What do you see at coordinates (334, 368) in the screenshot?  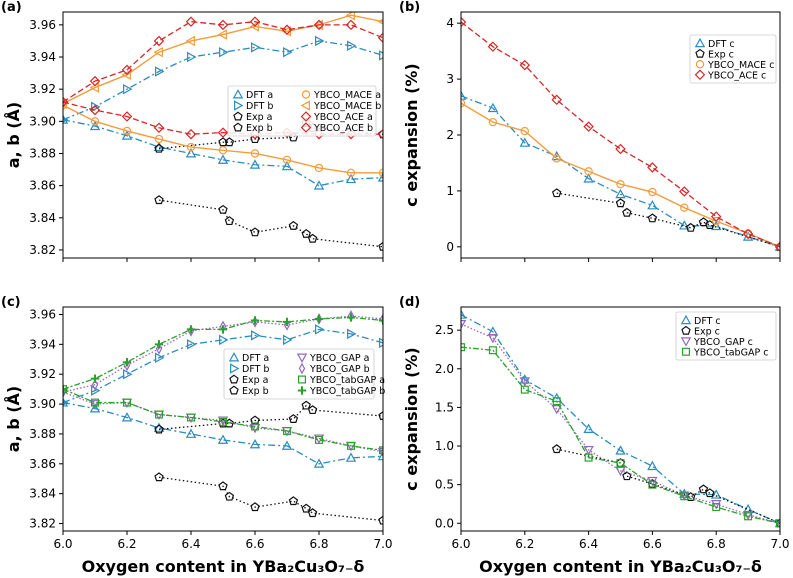 I see `legend-entry-ybco-gap-b: YBCO_GAP b` at bounding box center [334, 368].